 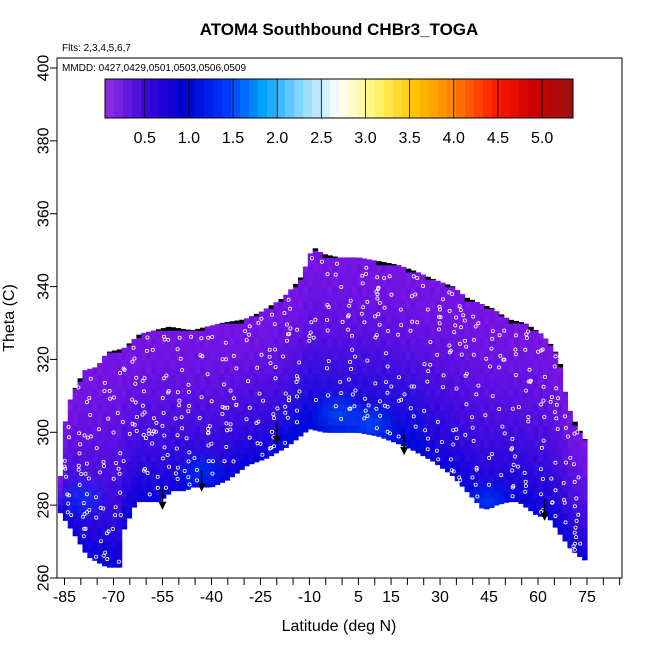 What do you see at coordinates (339, 98) in the screenshot?
I see `colorbar-frame` at bounding box center [339, 98].